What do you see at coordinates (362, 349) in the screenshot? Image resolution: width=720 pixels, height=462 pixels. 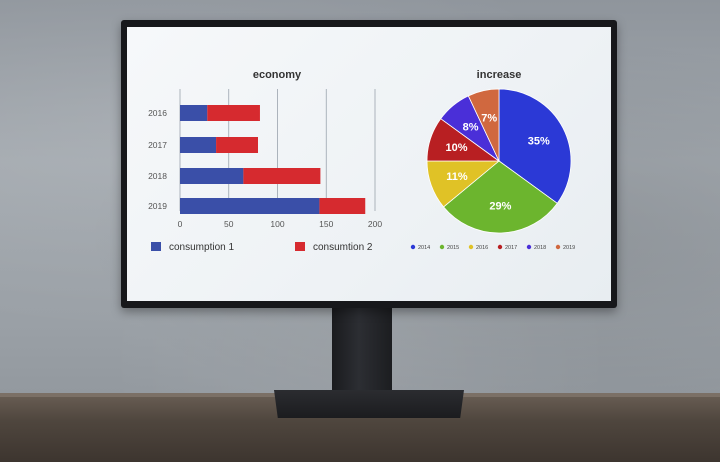 I see `monitor-stand-neck` at bounding box center [362, 349].